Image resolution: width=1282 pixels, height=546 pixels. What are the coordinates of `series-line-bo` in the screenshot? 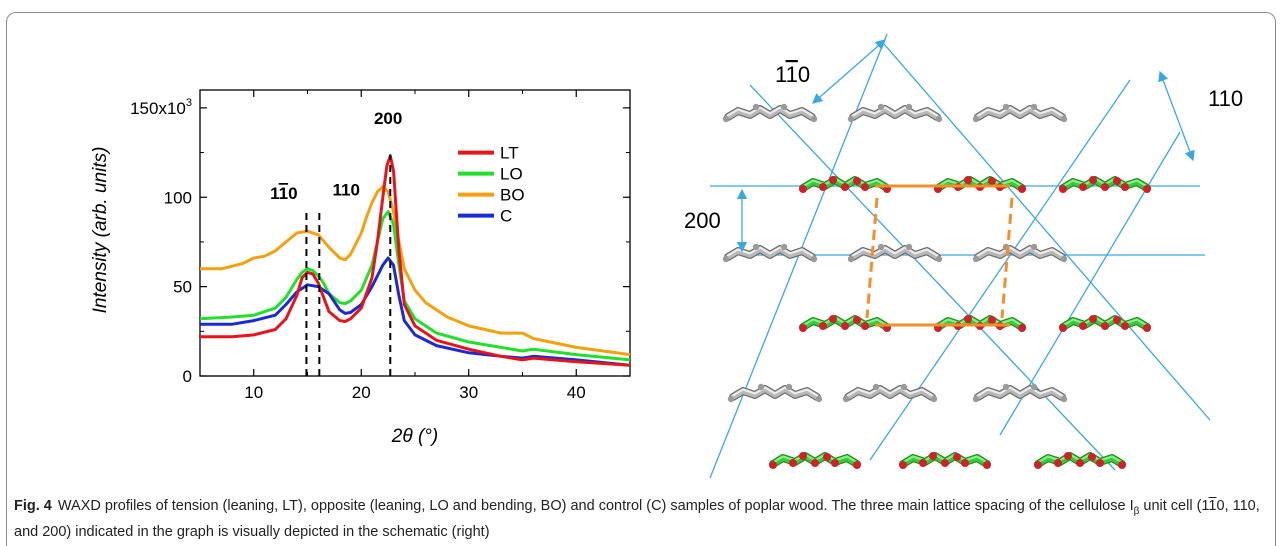 It's located at (415, 271).